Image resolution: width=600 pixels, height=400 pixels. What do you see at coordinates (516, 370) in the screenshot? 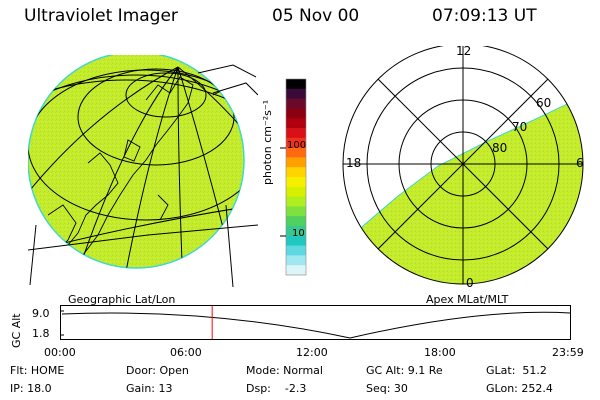
I see `status-glat: GLat: 51.2` at bounding box center [516, 370].